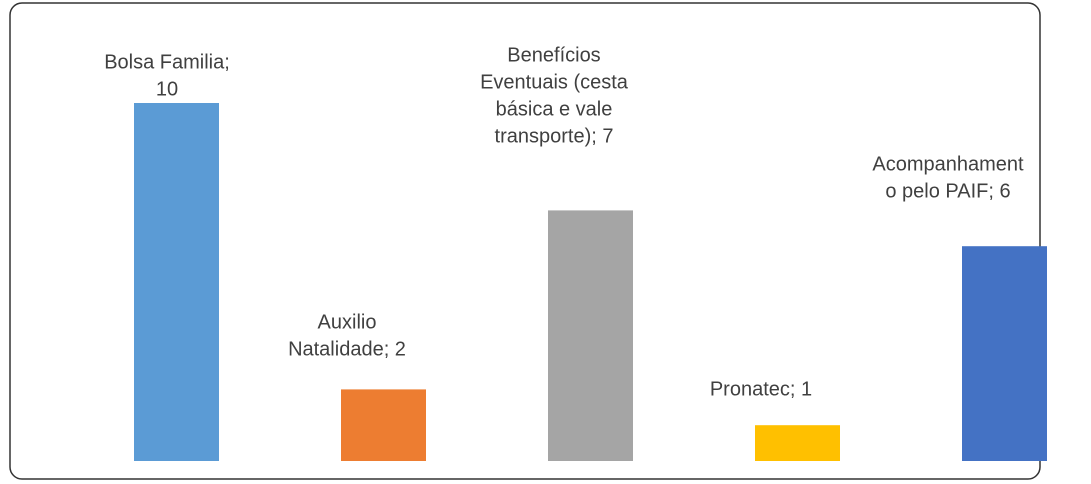 The height and width of the screenshot is (484, 1091). What do you see at coordinates (761, 389) in the screenshot?
I see `data-label: Pronatec; 1` at bounding box center [761, 389].